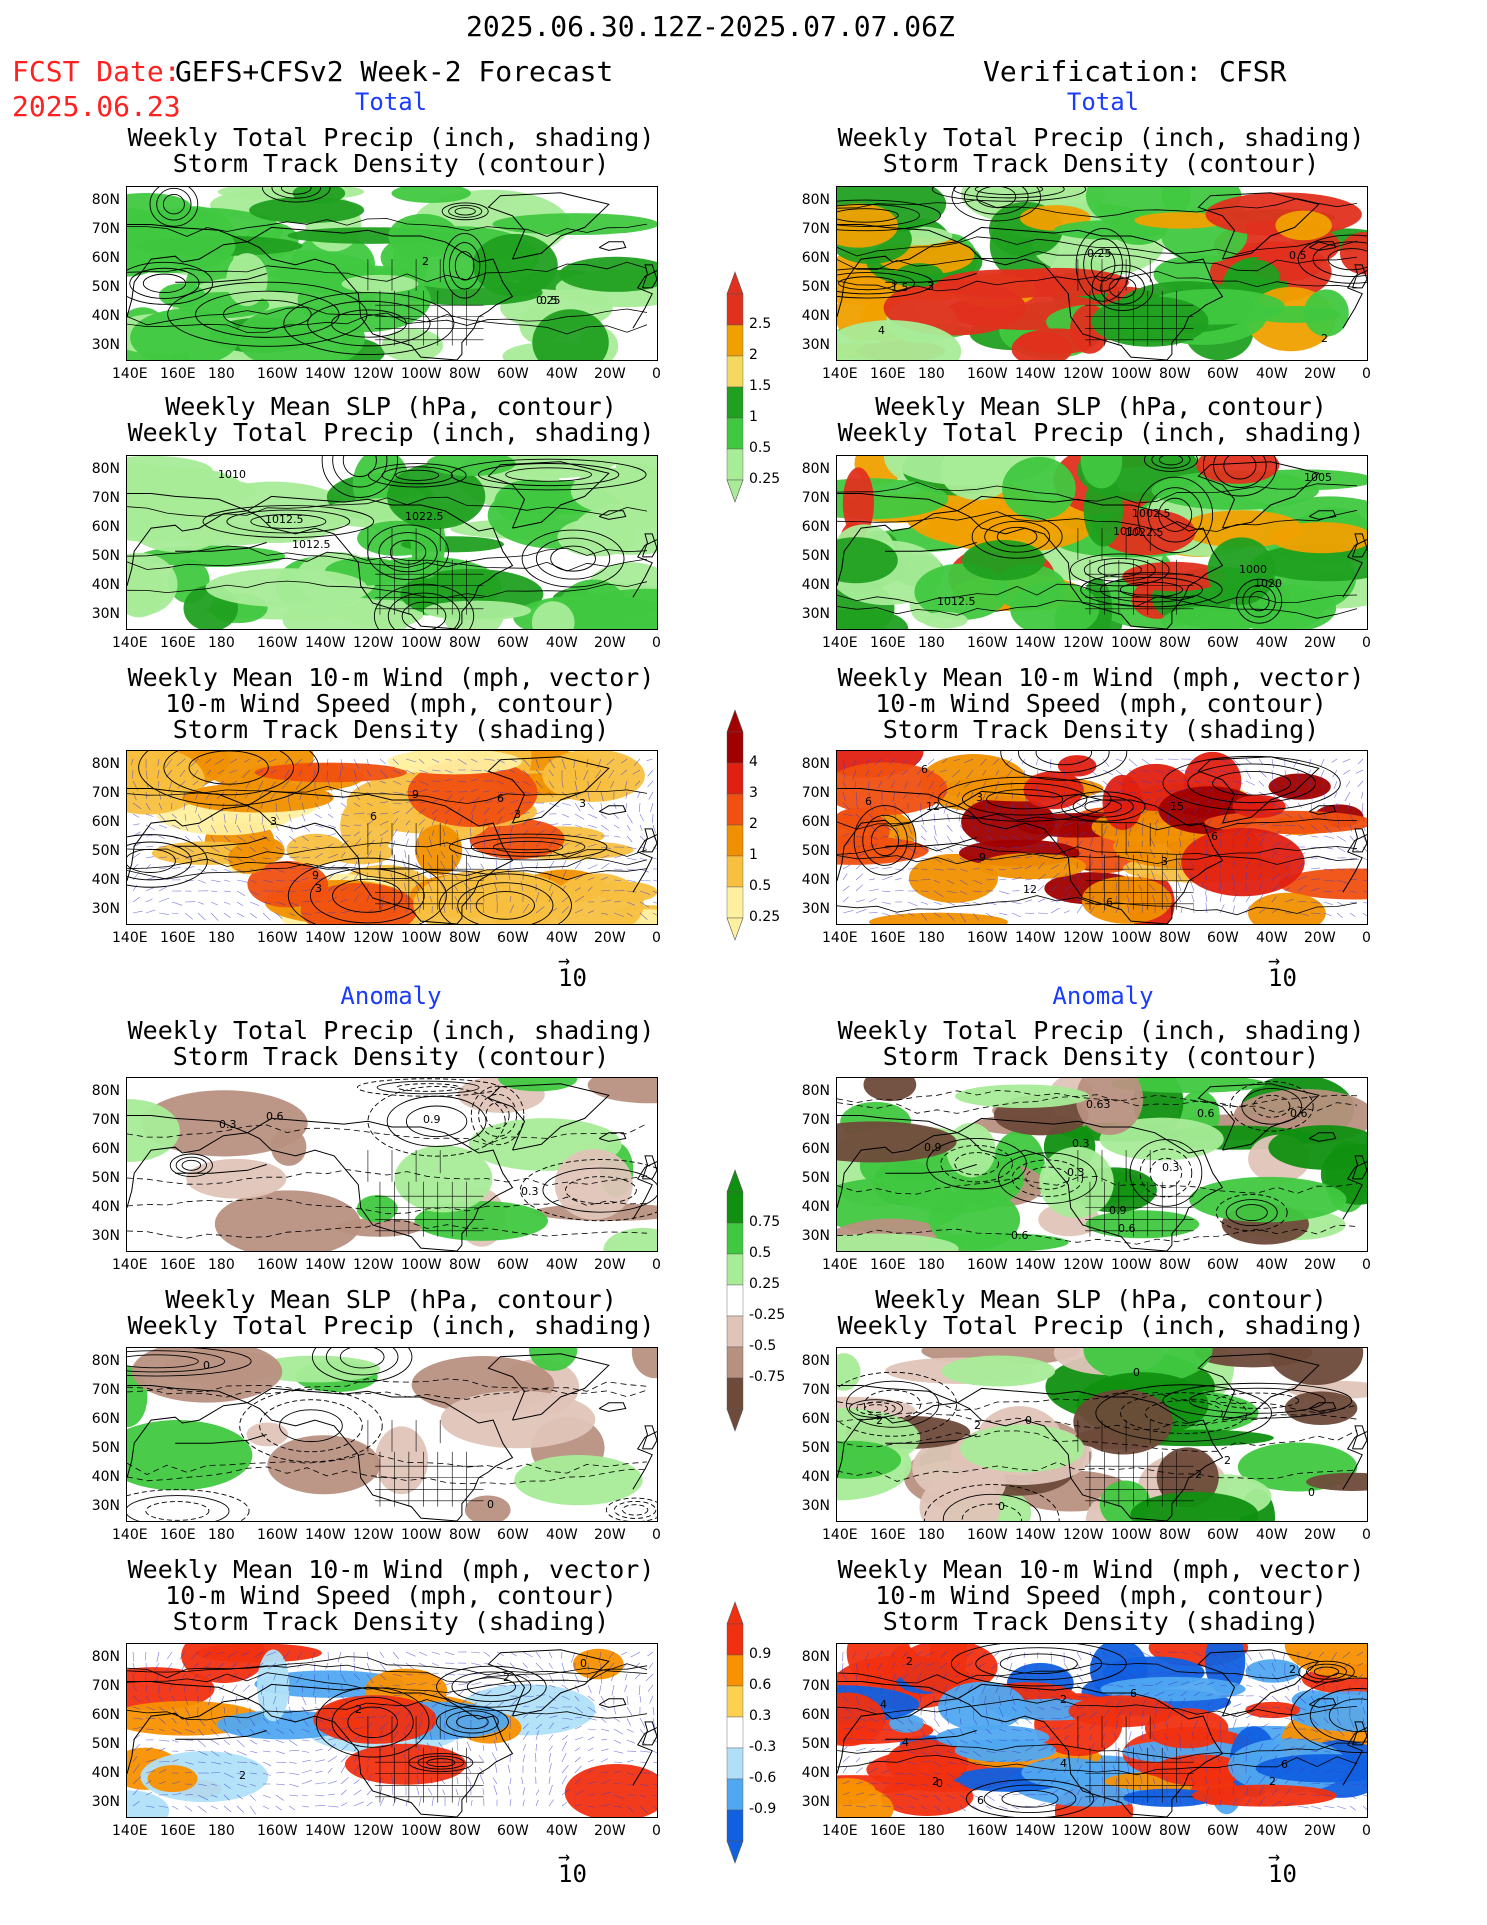 The height and width of the screenshot is (1925, 1487). What do you see at coordinates (987, 1265) in the screenshot?
I see `lon-label: 160W` at bounding box center [987, 1265].